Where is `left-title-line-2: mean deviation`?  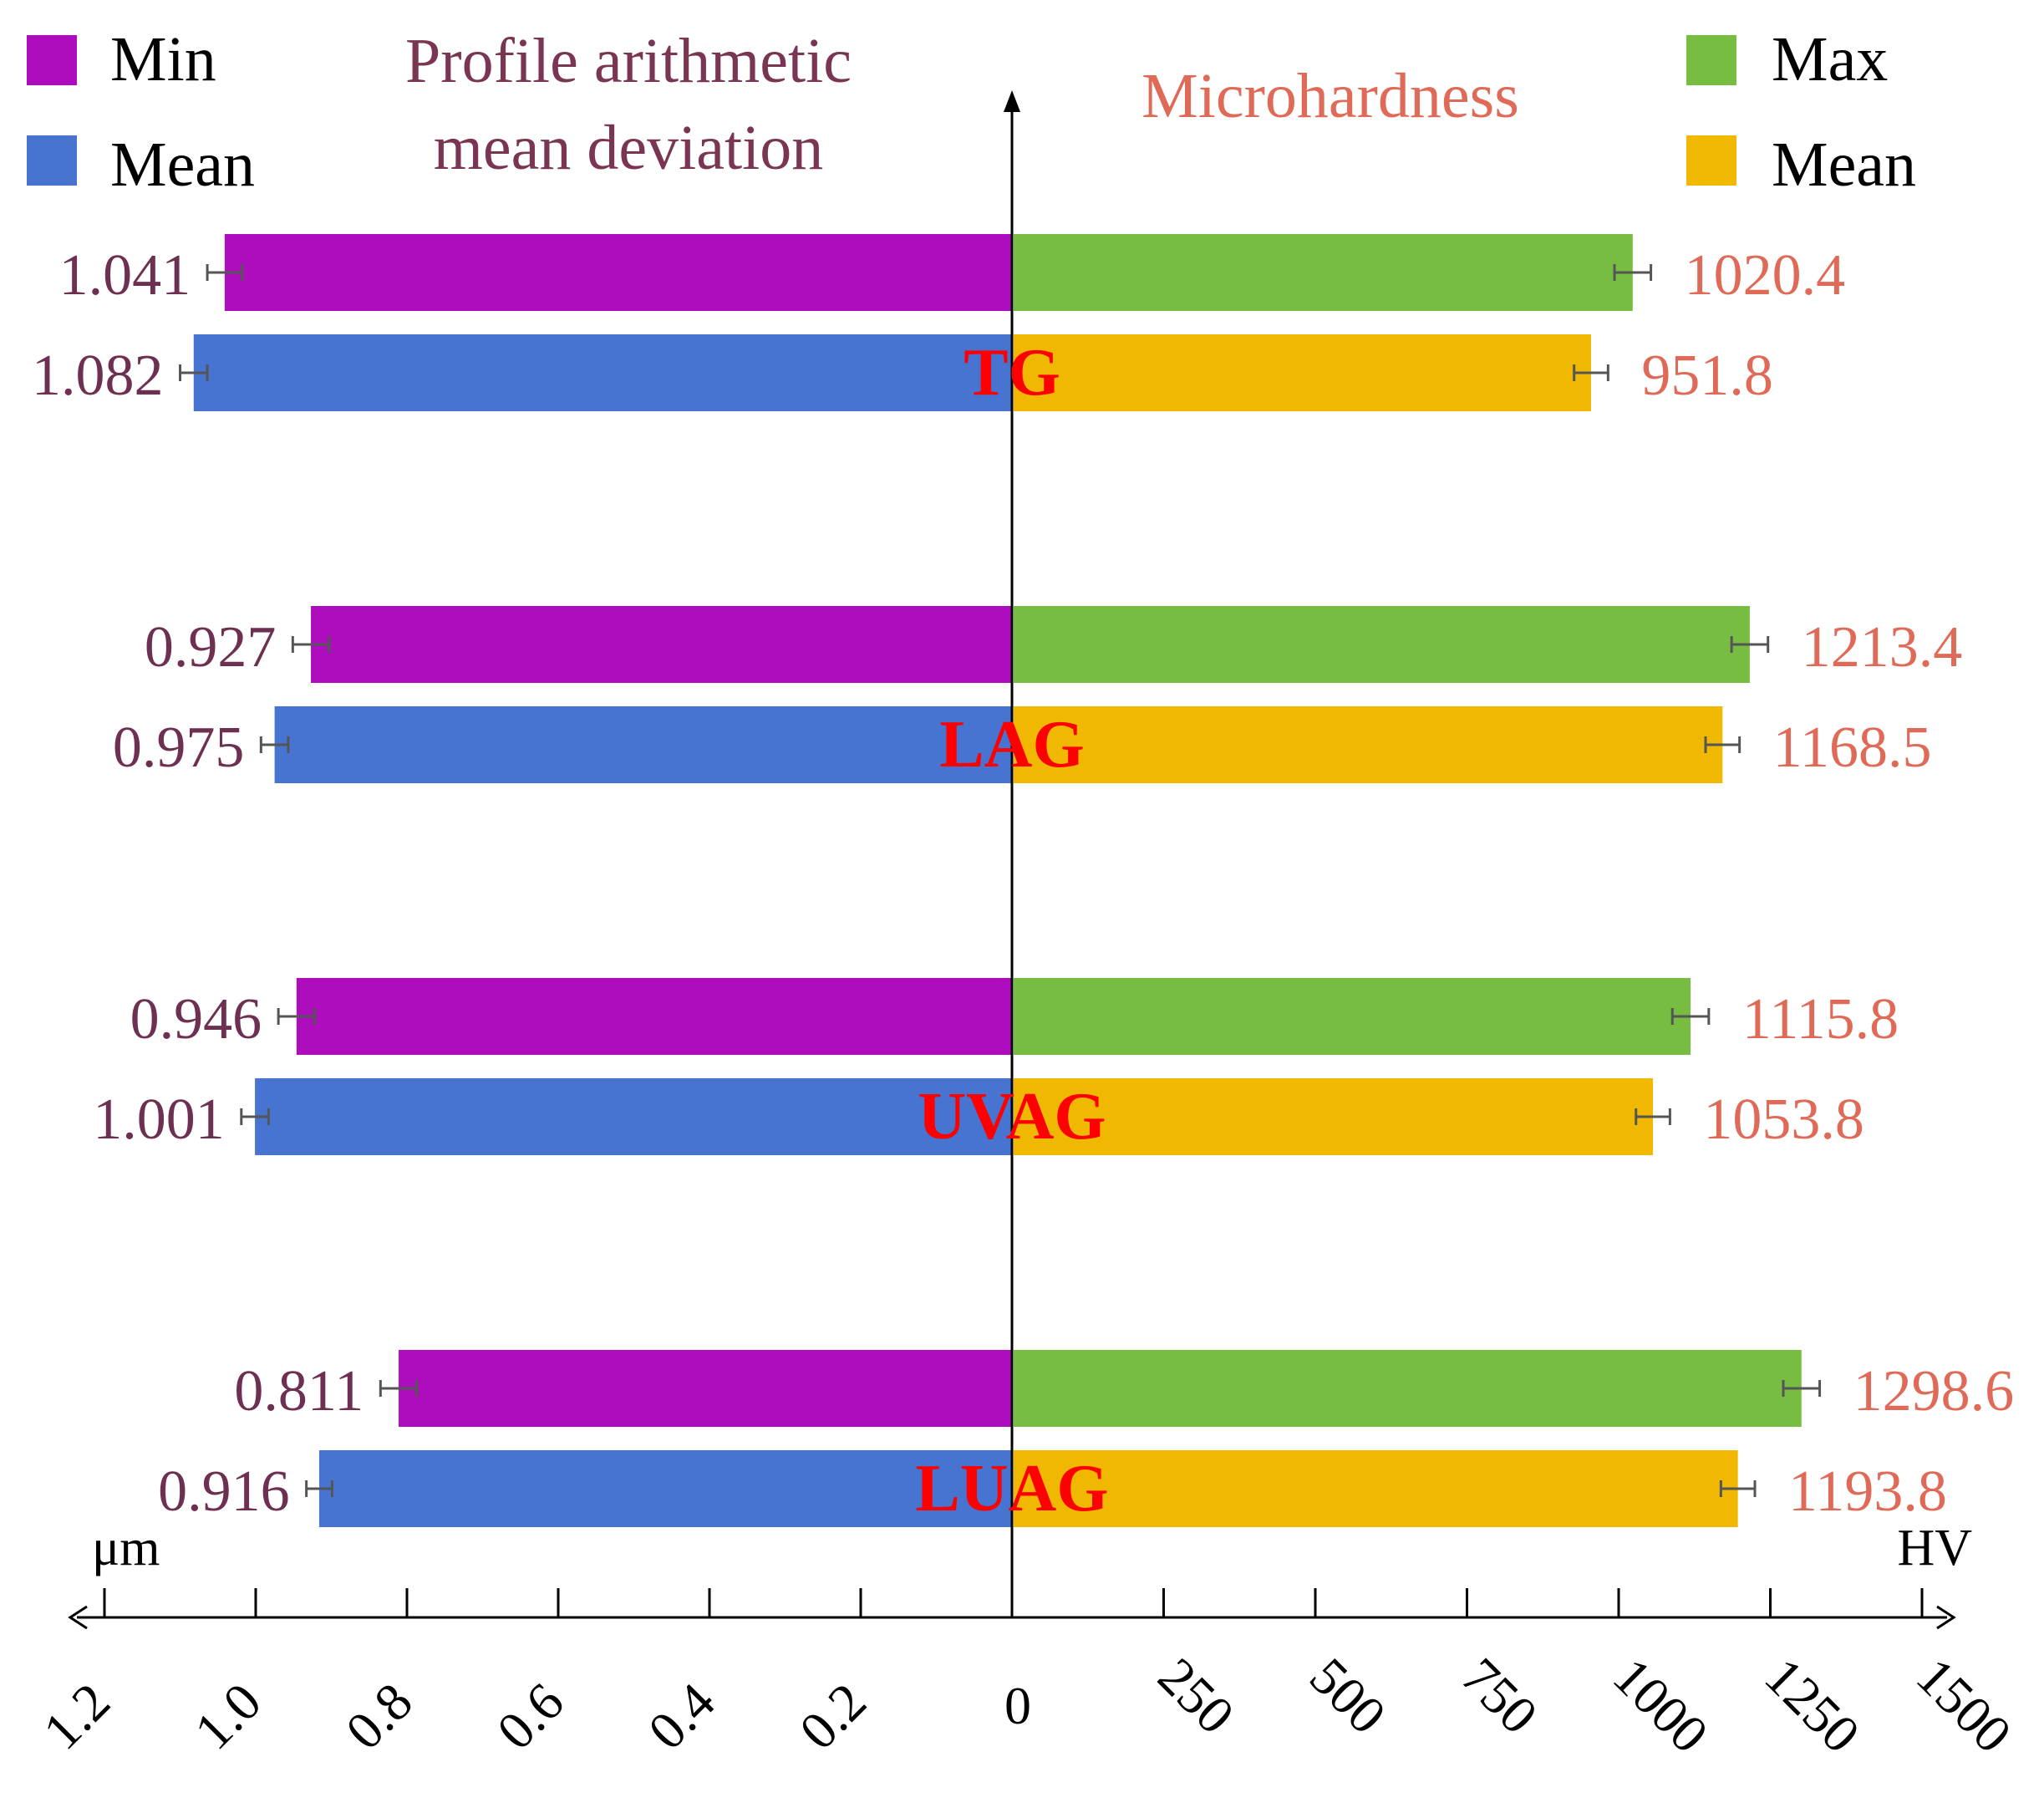
left-title-line-2: mean deviation is located at coordinates (628, 148).